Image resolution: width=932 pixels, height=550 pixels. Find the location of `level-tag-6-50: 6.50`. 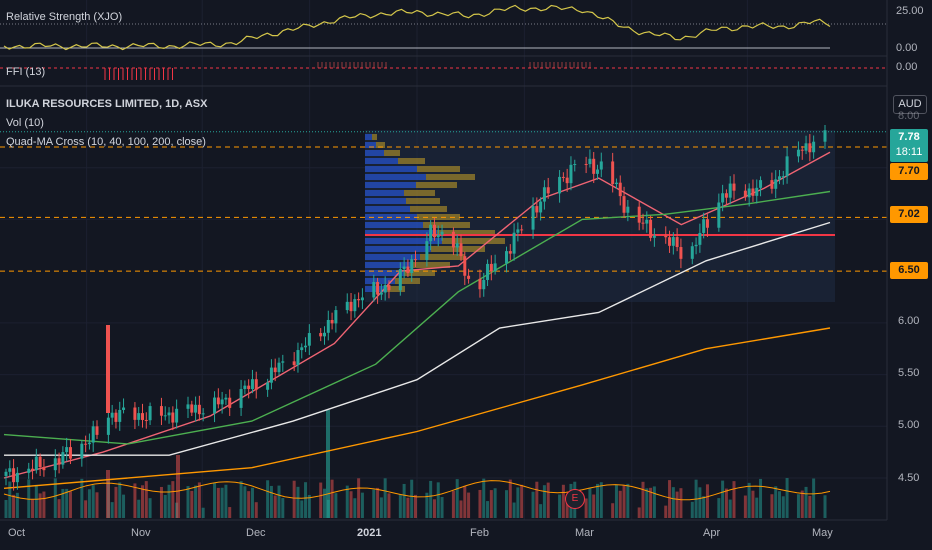

level-tag-6-50: 6.50 is located at coordinates (909, 270).